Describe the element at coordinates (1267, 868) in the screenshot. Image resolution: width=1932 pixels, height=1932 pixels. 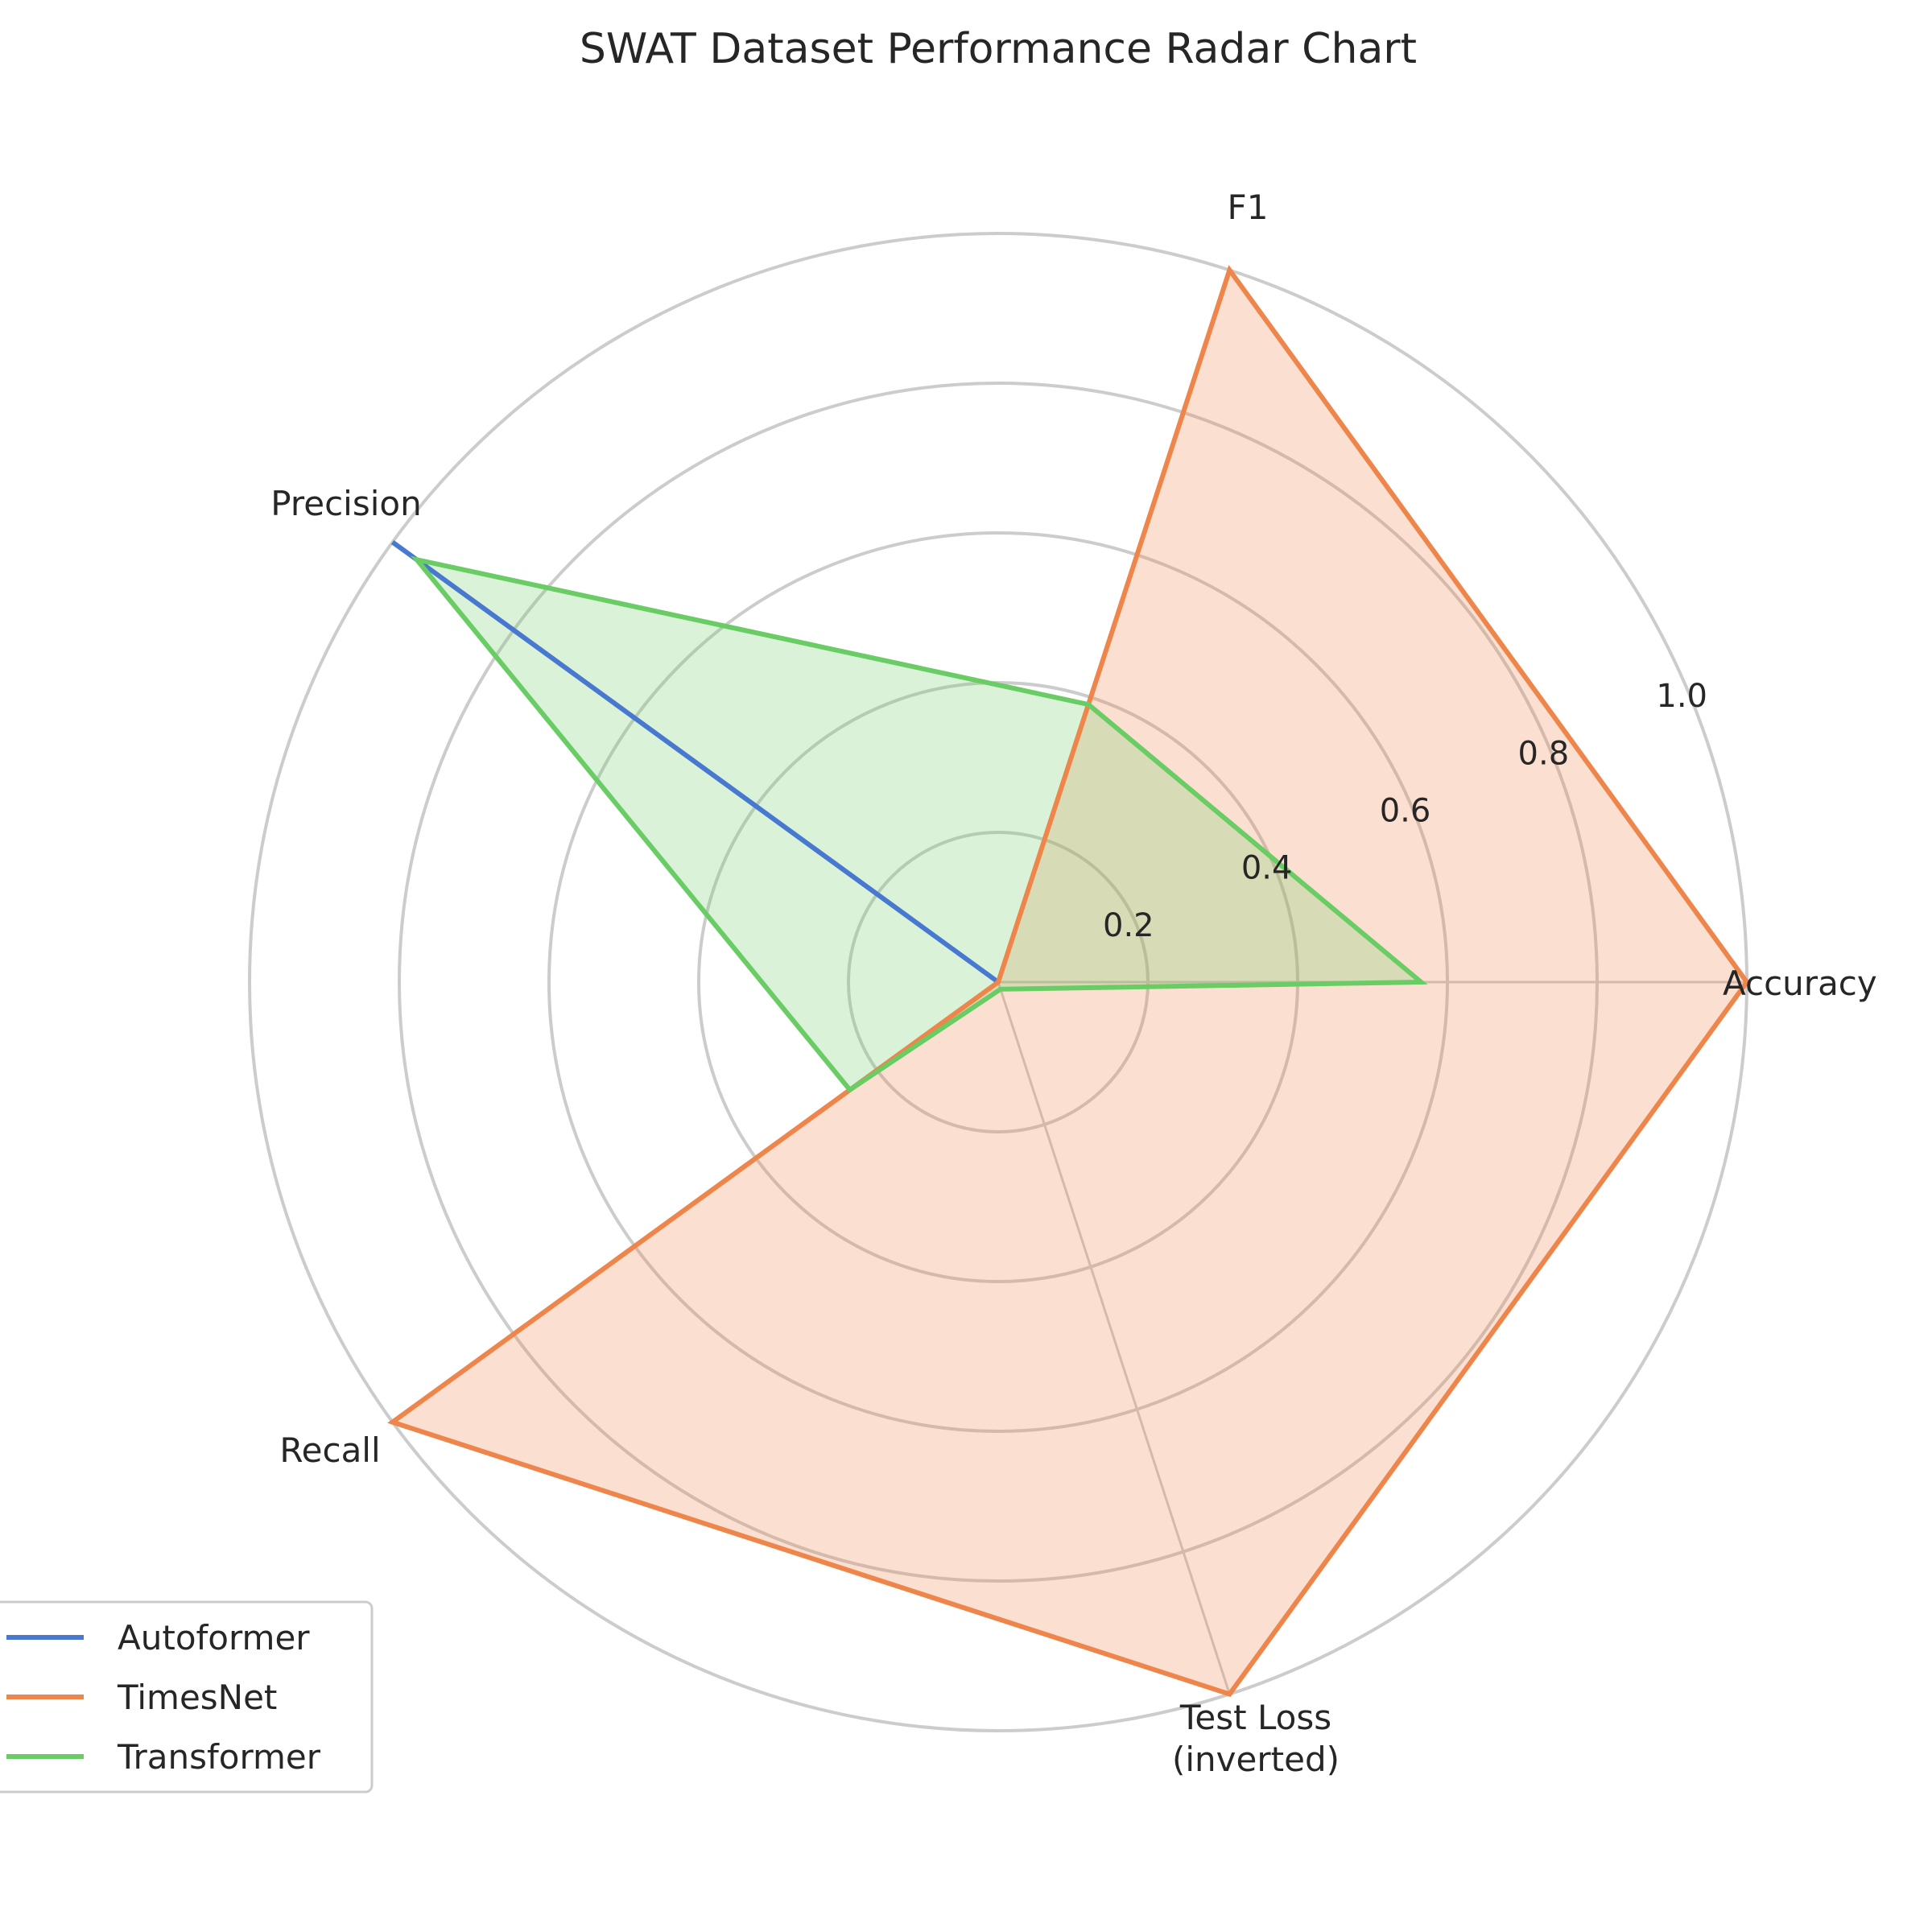
I see `radial-tick-label: 0.4` at that location.